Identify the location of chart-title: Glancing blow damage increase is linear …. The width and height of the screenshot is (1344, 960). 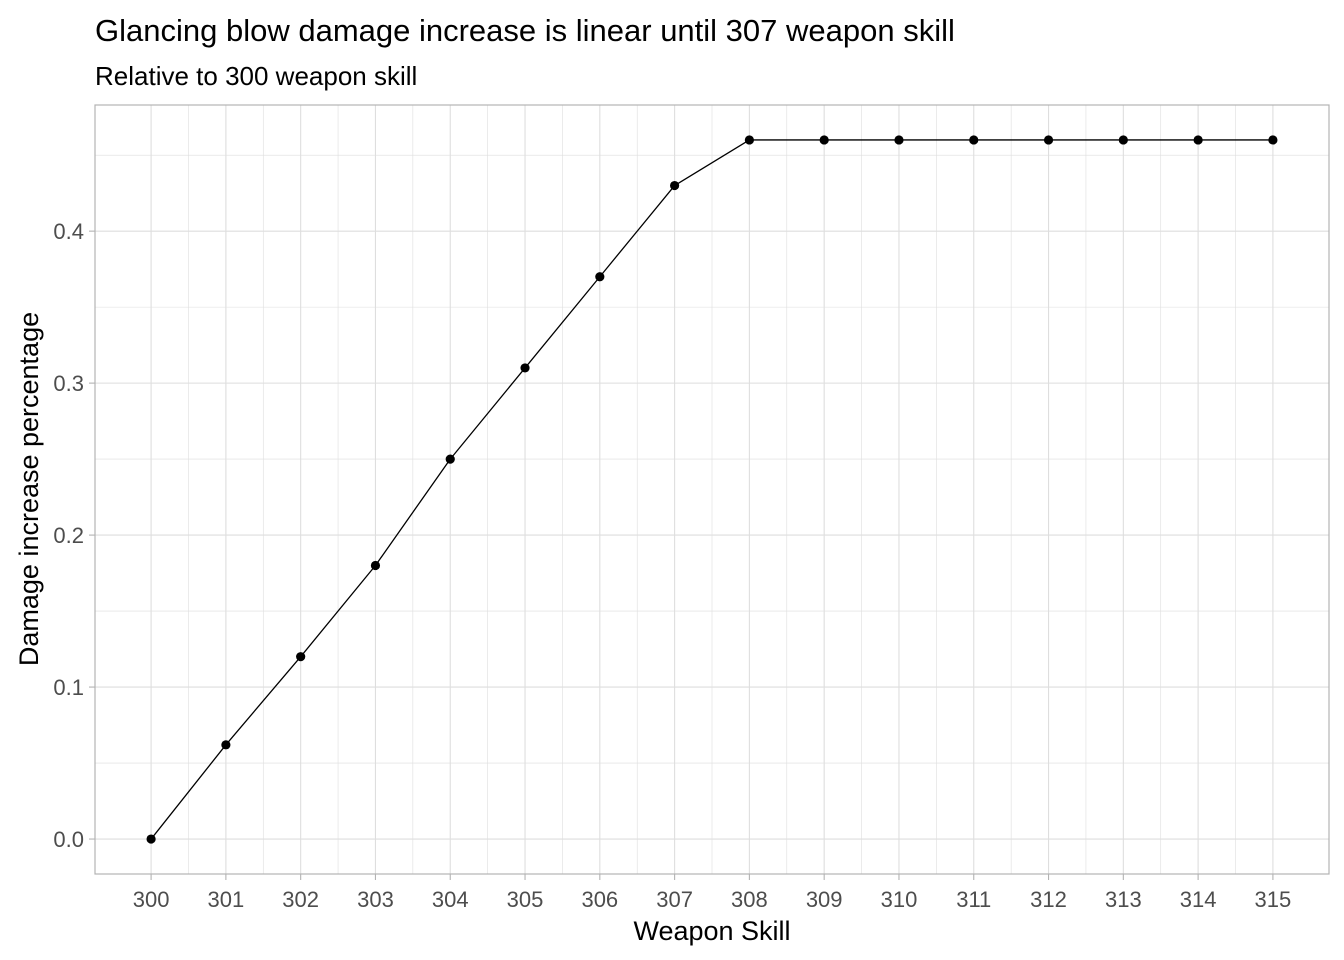
(525, 30).